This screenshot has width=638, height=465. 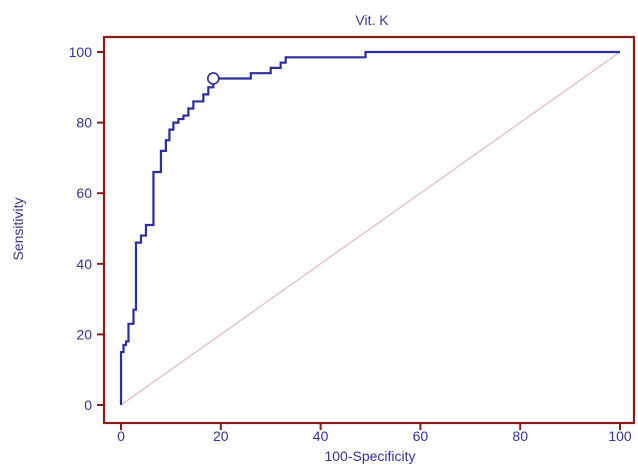 I want to click on x-tick-label: 40, so click(x=321, y=436).